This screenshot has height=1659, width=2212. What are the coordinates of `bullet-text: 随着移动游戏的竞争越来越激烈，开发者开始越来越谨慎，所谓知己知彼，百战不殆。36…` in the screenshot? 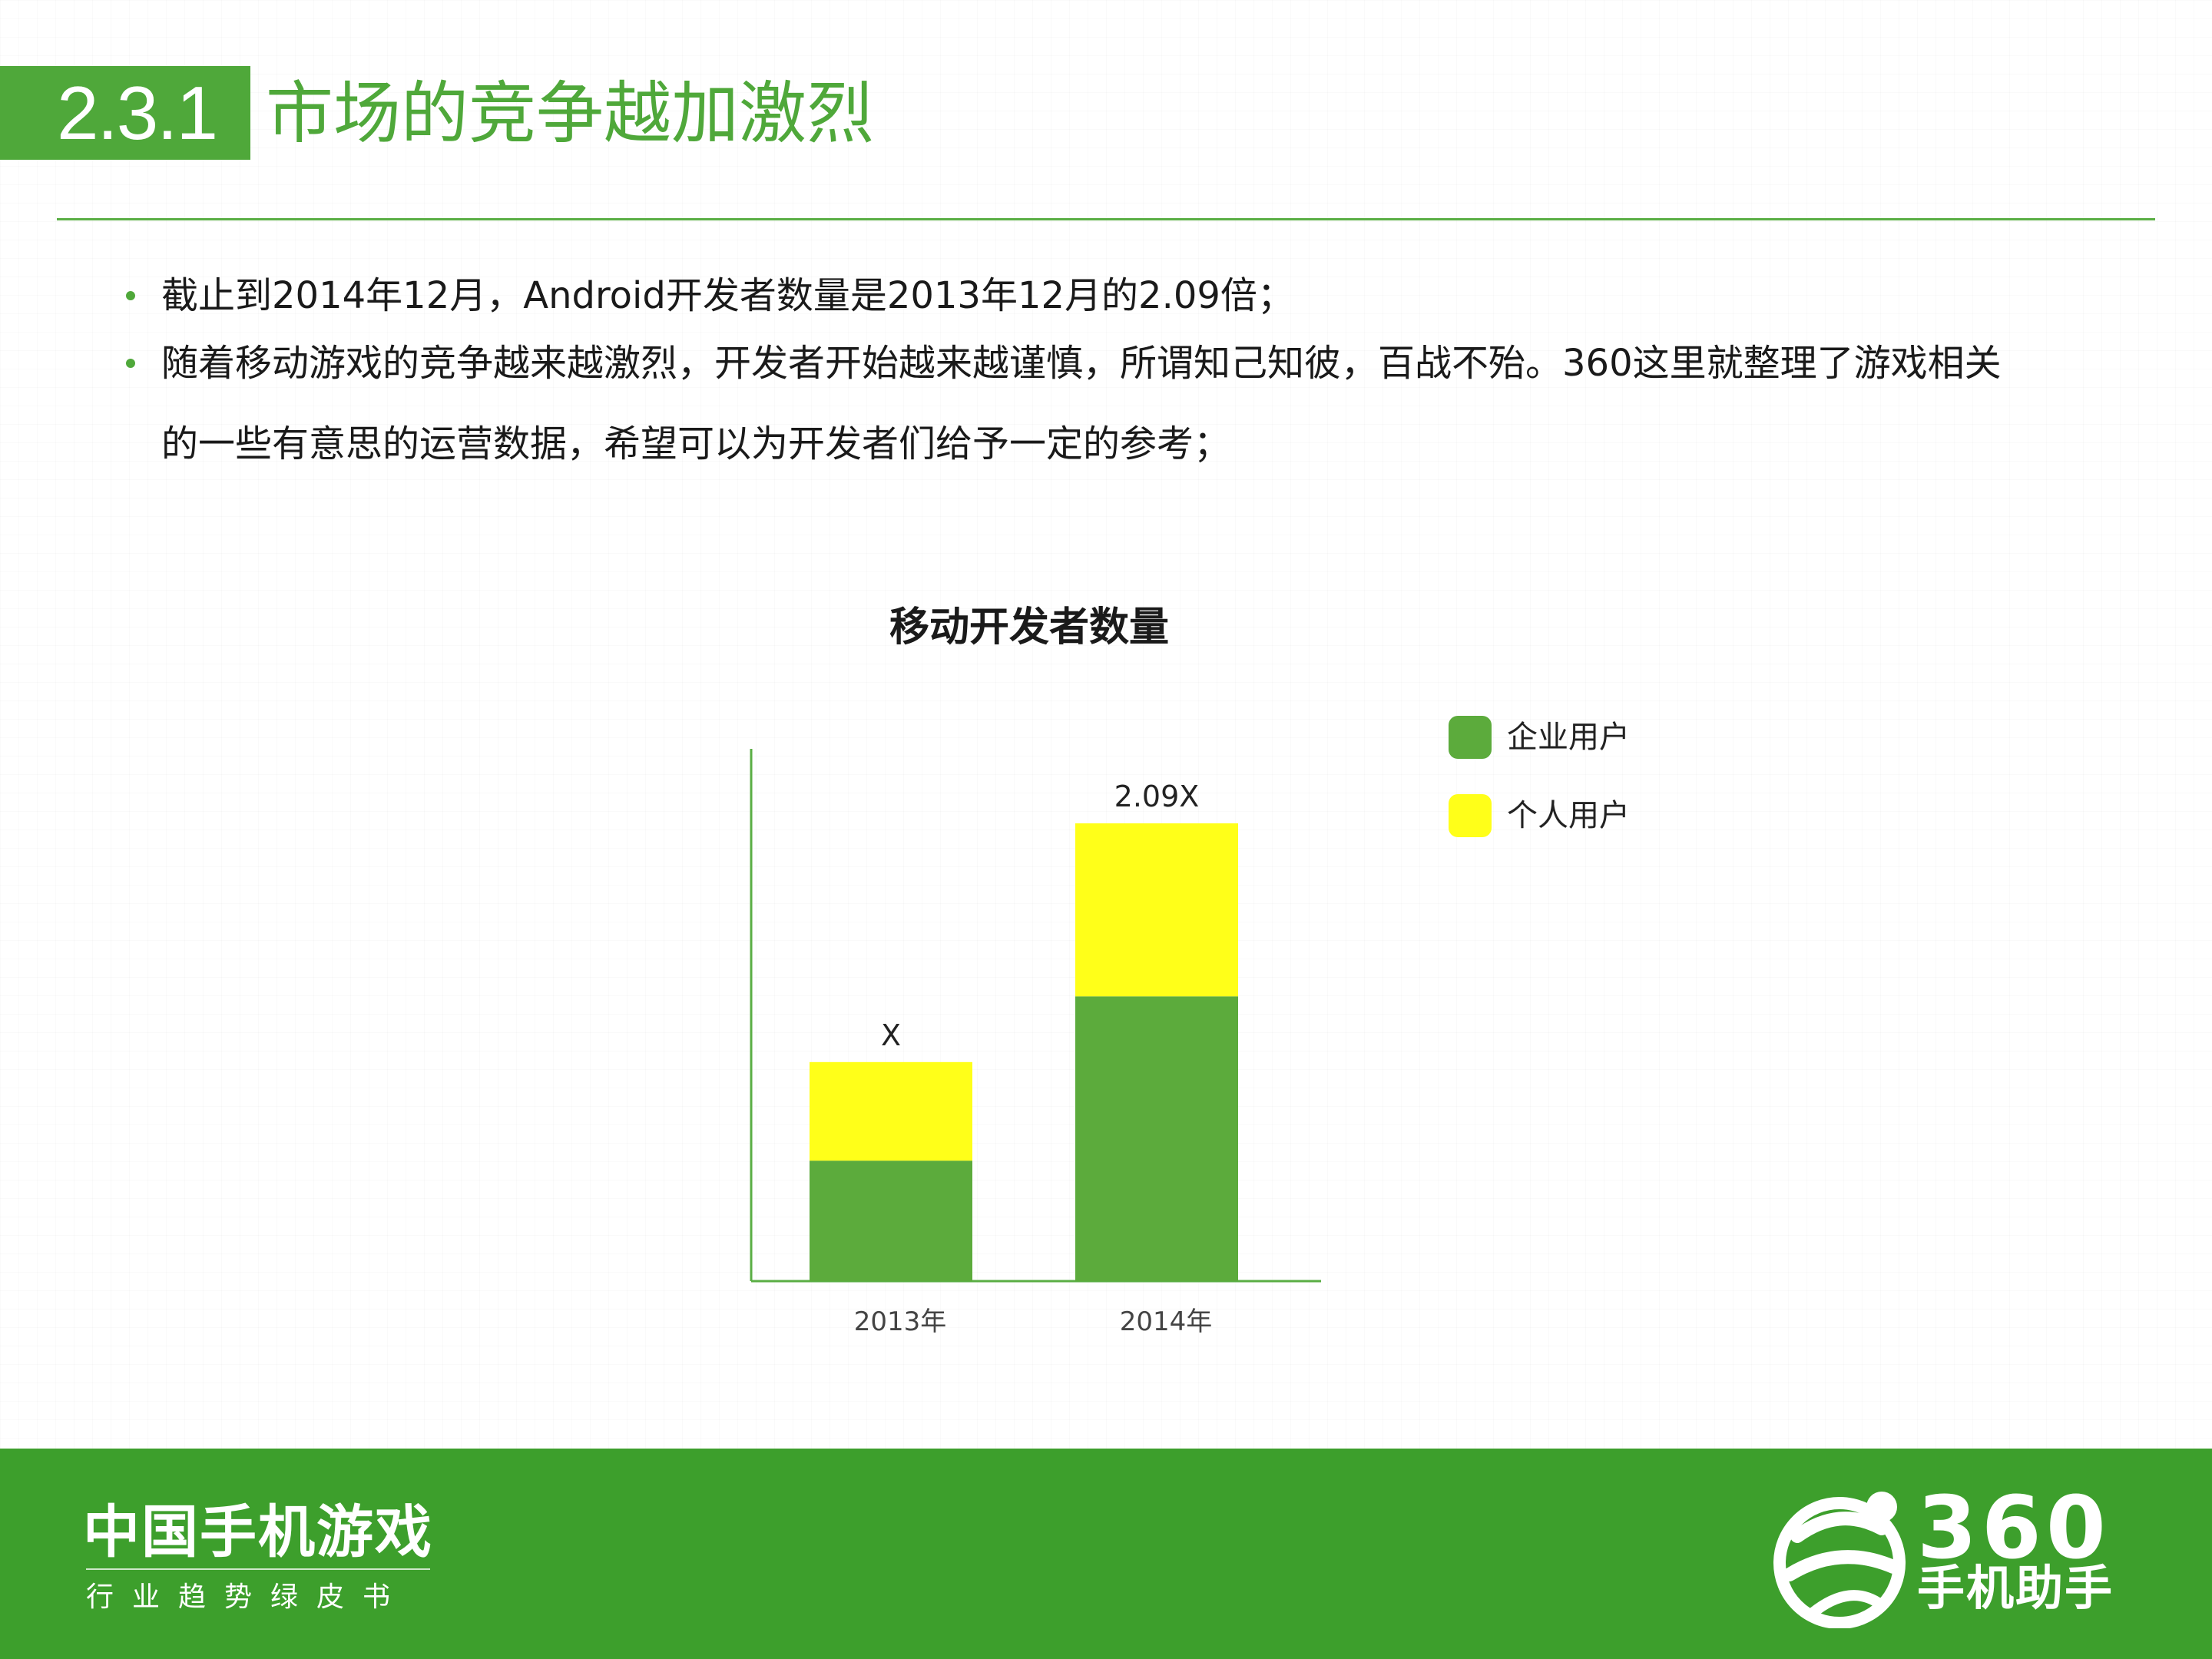 It's located at (1081, 364).